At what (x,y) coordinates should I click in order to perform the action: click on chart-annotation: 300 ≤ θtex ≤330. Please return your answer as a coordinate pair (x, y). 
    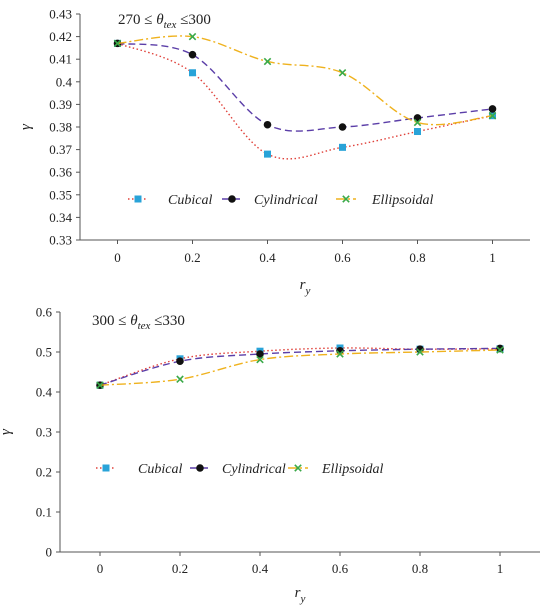
    Looking at the image, I should click on (138, 322).